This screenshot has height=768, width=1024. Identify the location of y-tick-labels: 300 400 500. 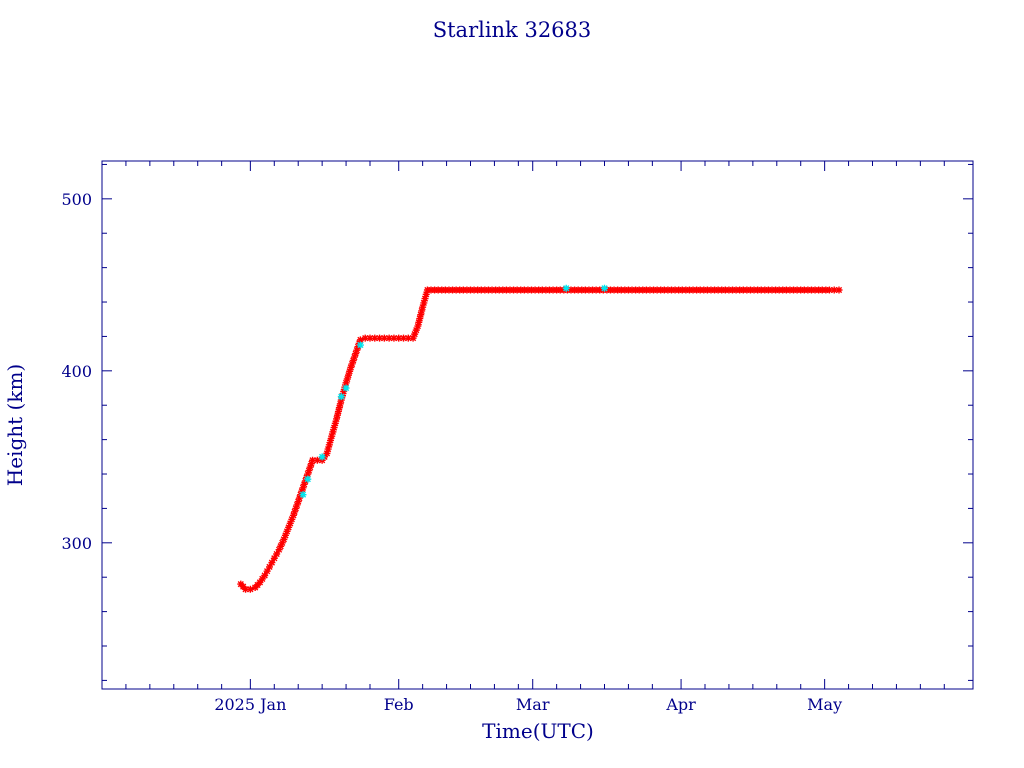
(76, 371).